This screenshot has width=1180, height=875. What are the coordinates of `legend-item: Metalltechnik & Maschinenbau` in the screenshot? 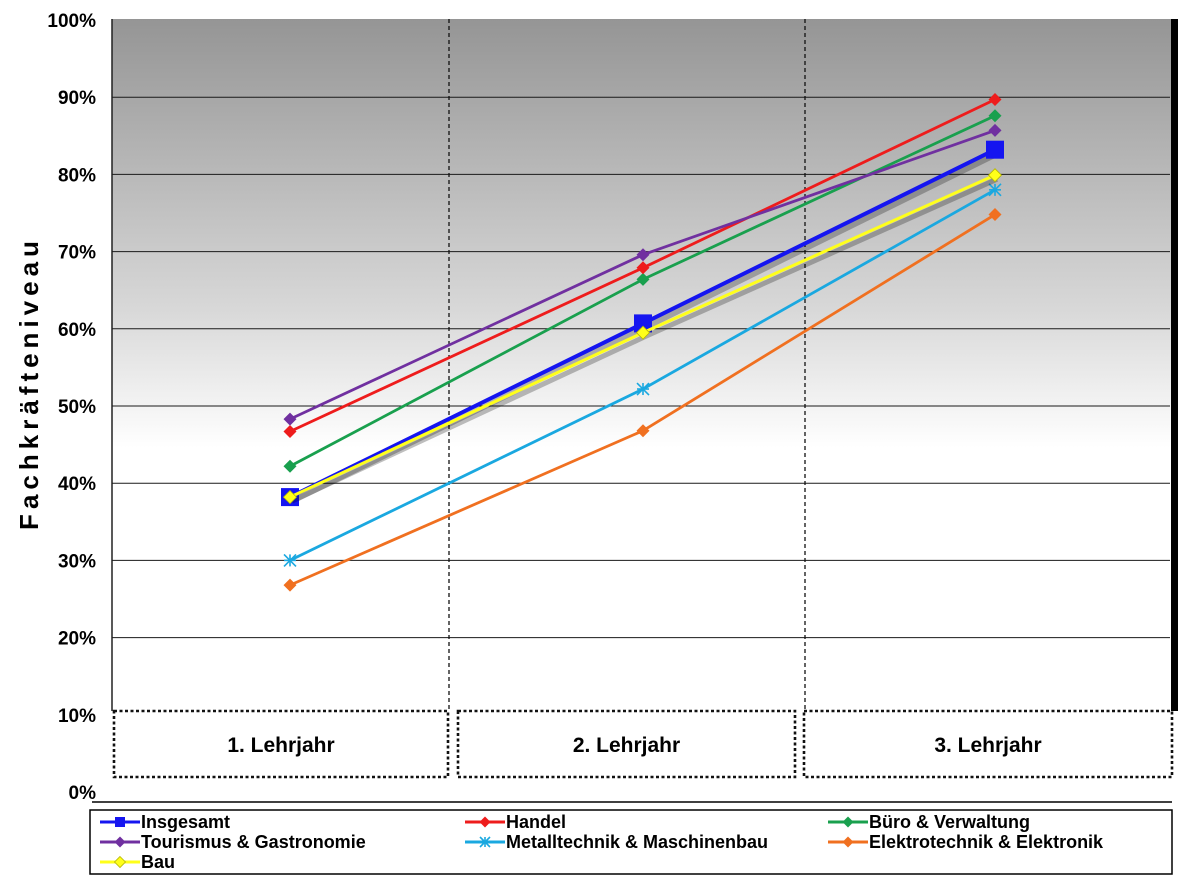 It's located at (616, 842).